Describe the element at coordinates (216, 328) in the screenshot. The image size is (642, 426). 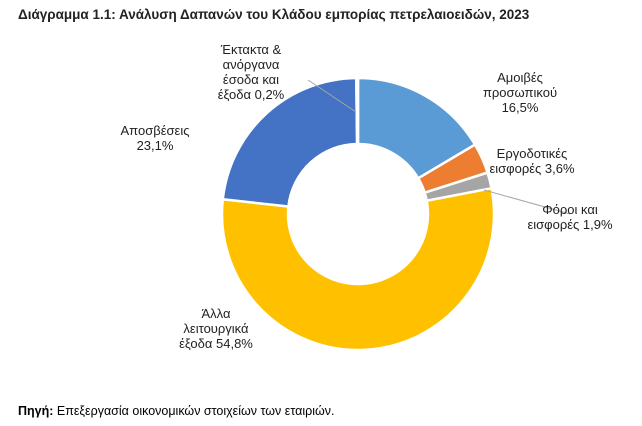
I see `data-label-άλλα-λειτουργικά-έξοδα: Άλλα λειτουργικά έξοδα 54,8%` at that location.